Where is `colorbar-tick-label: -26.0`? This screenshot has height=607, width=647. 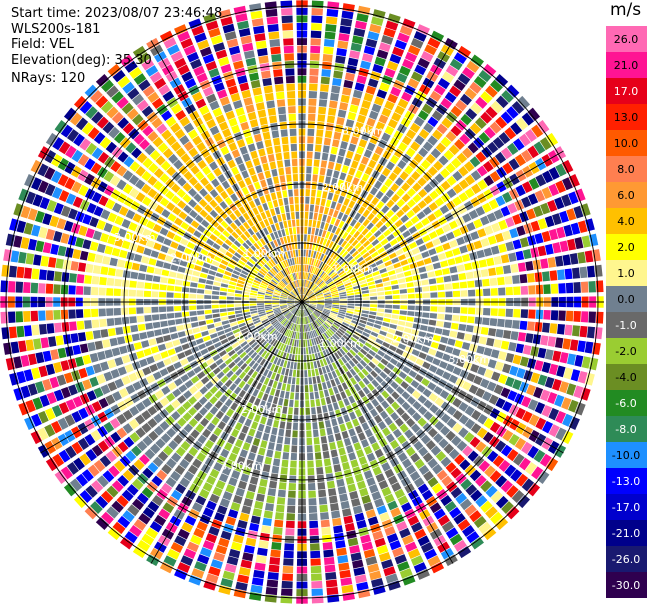
colorbar-tick-label: -26.0 is located at coordinates (626, 559).